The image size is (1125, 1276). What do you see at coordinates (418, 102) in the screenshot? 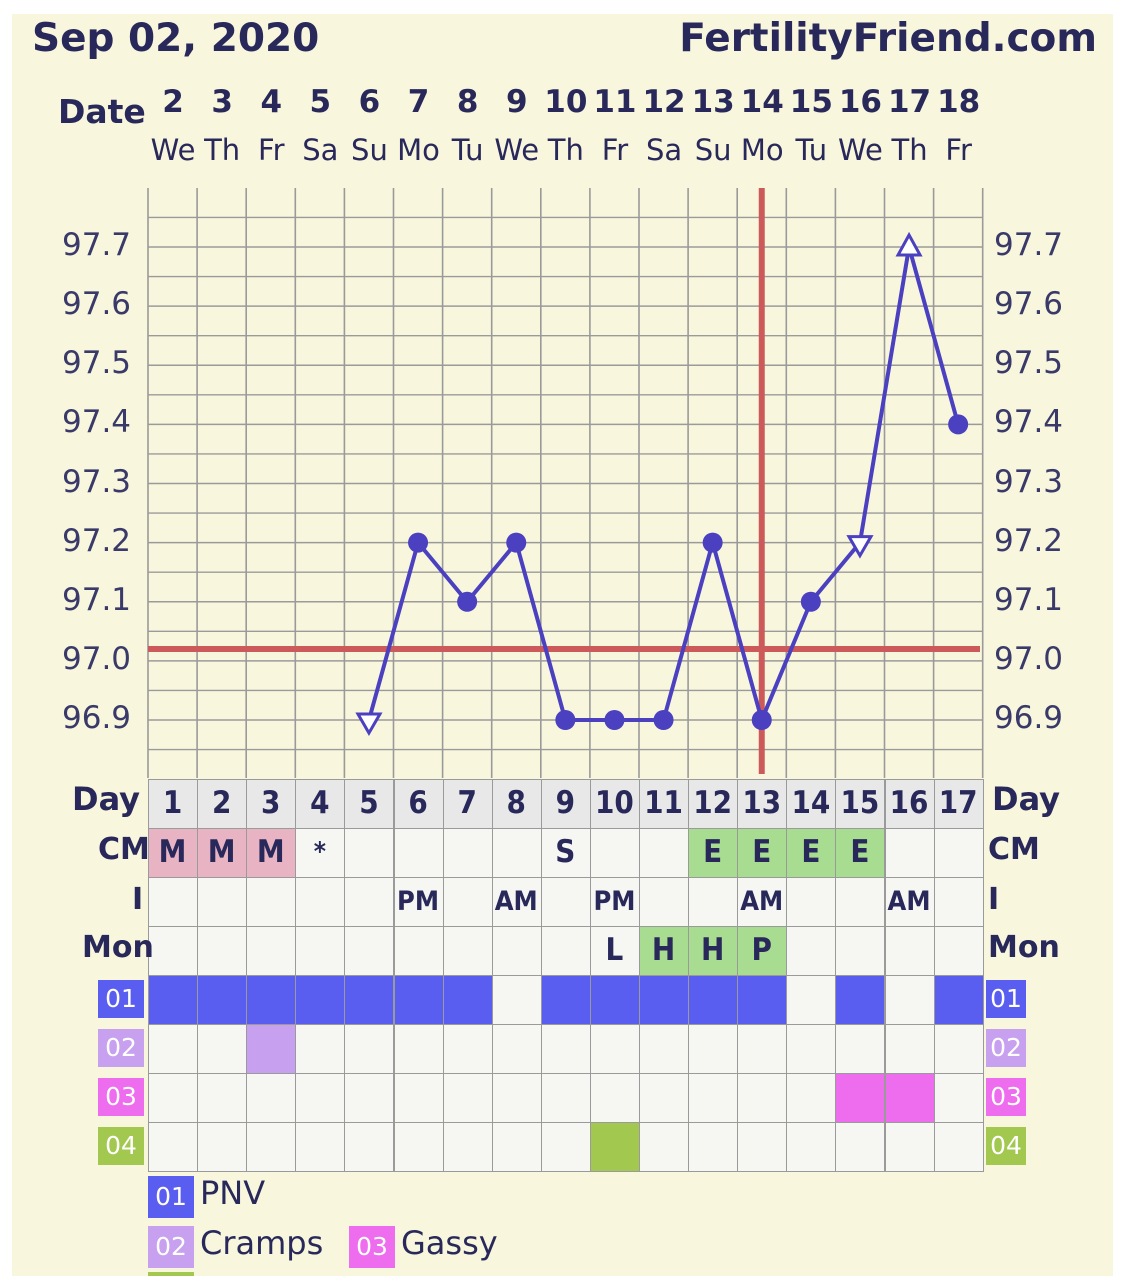
I see `date-number: 7` at bounding box center [418, 102].